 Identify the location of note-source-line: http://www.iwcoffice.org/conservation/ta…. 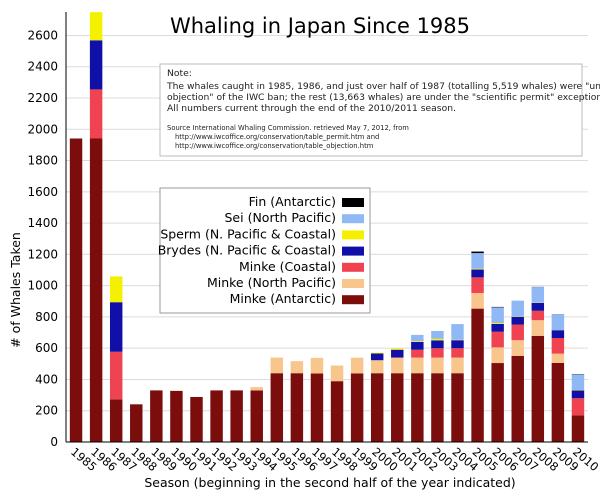
(277, 137).